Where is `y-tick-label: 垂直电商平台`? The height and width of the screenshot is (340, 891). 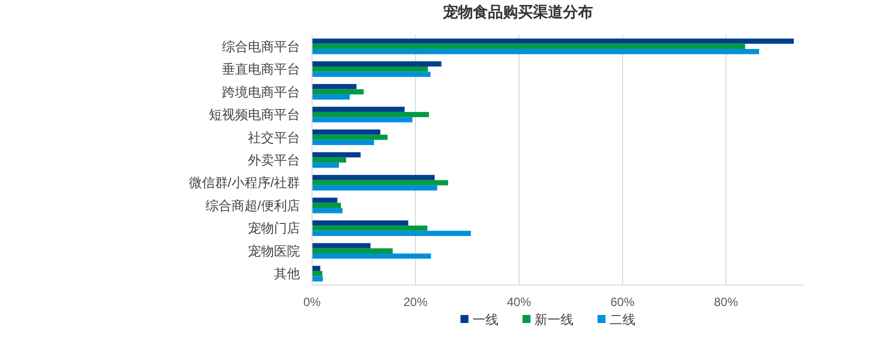 y-tick-label: 垂直电商平台 is located at coordinates (261, 69).